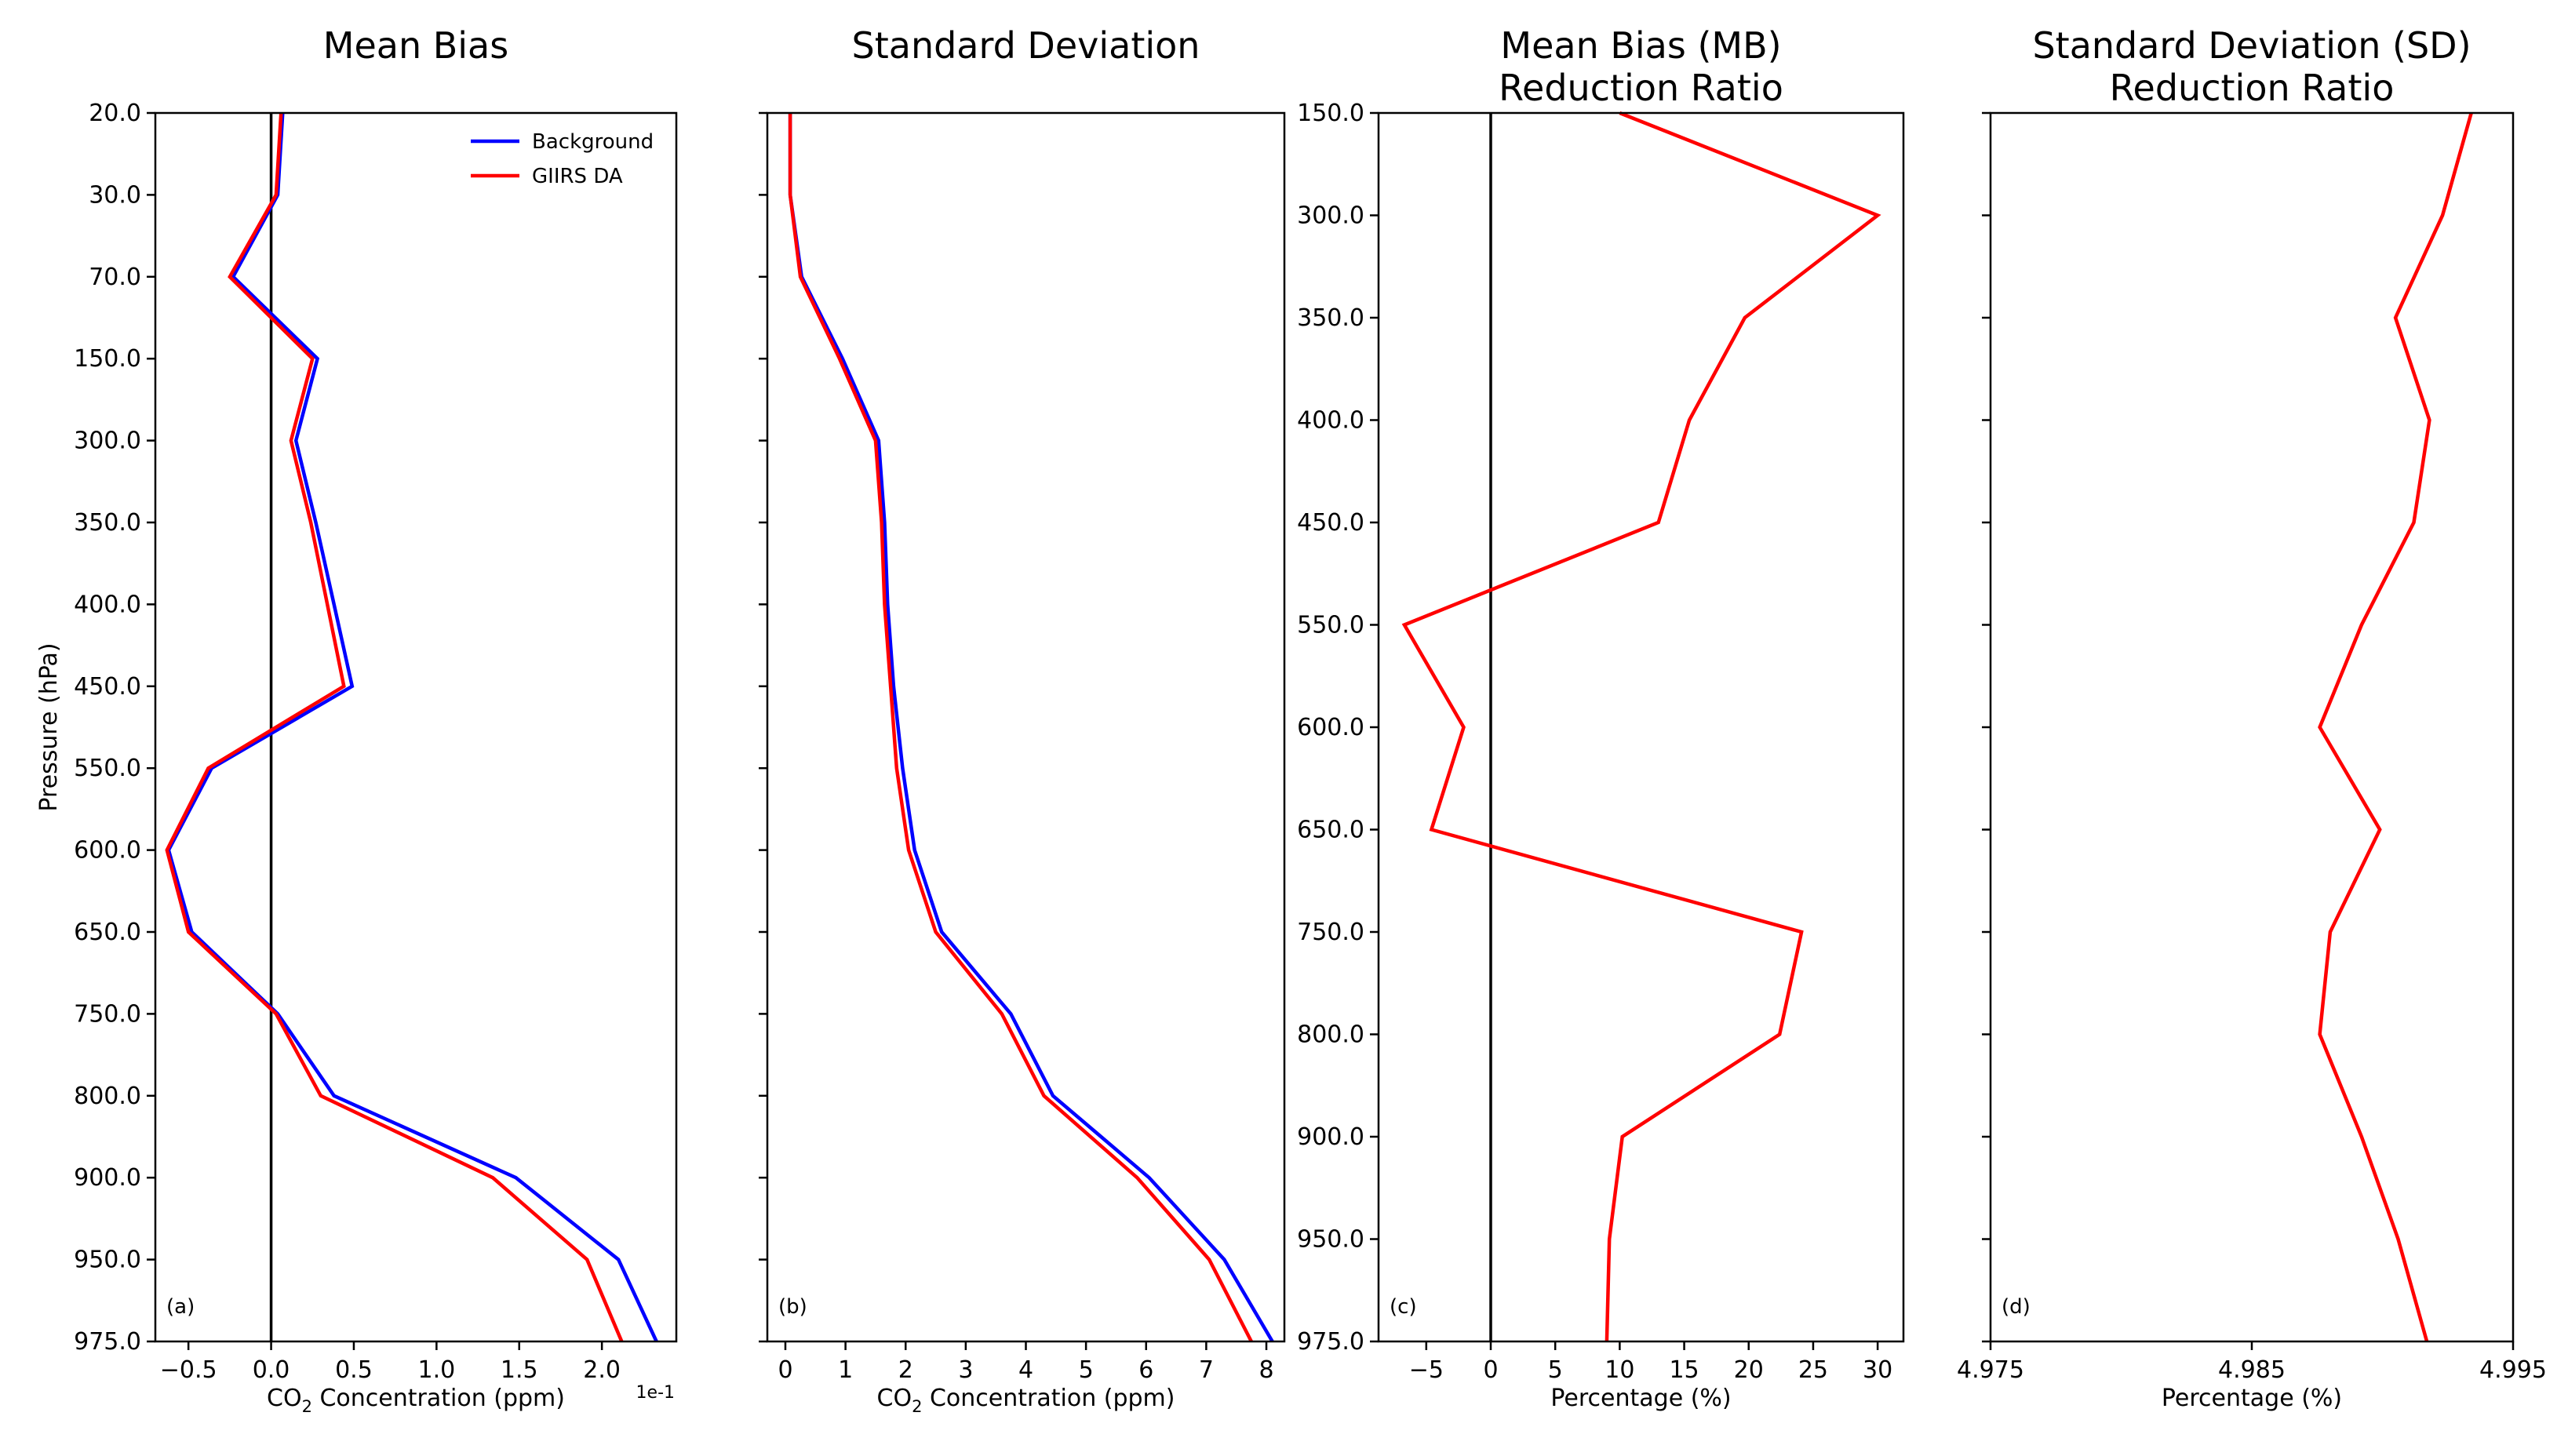  I want to click on x-tick-label: 3, so click(965, 1370).